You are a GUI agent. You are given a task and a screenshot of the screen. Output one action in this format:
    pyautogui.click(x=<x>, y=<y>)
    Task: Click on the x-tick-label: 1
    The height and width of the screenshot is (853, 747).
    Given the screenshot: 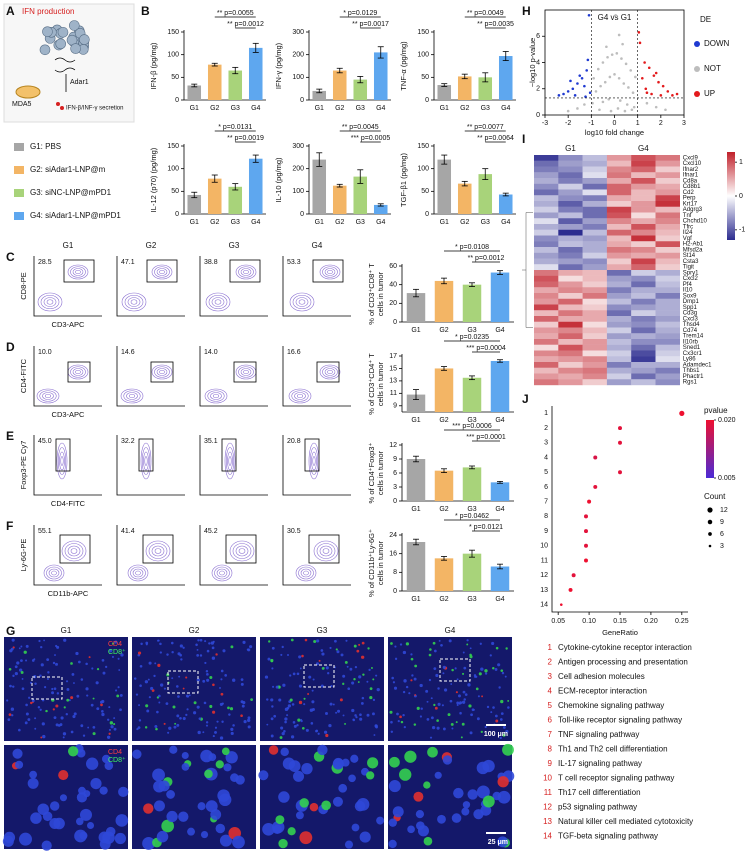 What is the action you would take?
    pyautogui.click(x=638, y=123)
    